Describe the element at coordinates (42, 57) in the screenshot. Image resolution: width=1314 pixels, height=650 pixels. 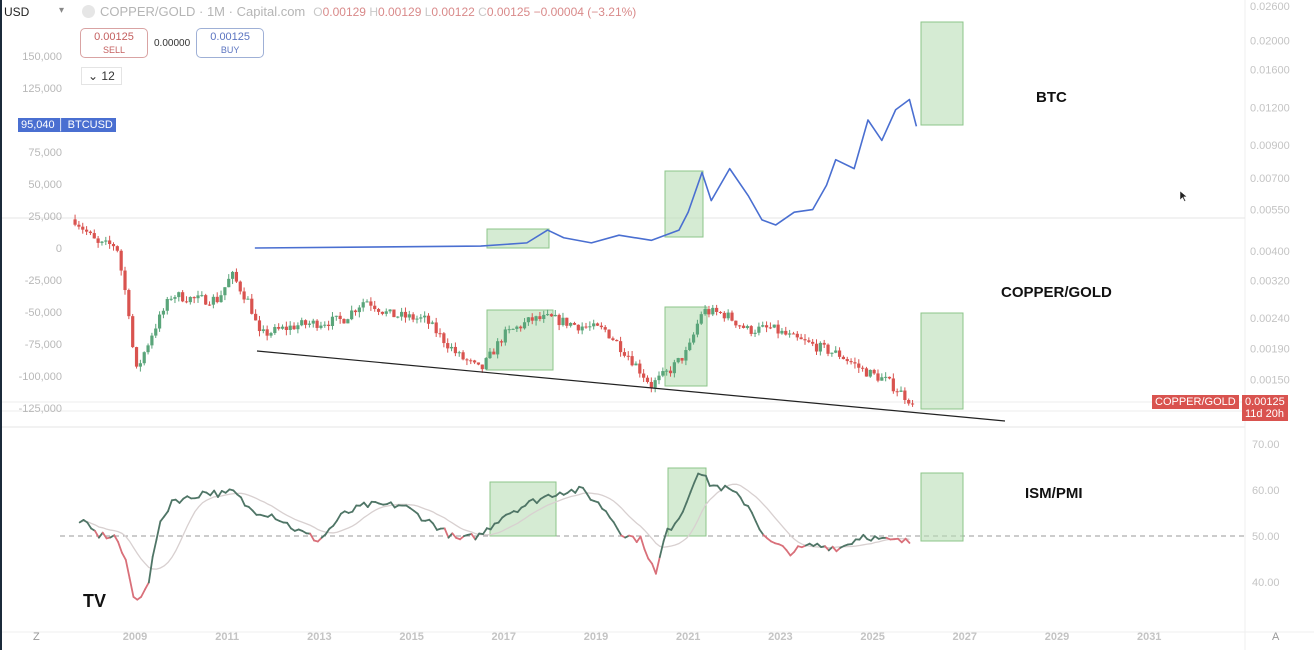
I see `left-axis-tick: 150,000` at that location.